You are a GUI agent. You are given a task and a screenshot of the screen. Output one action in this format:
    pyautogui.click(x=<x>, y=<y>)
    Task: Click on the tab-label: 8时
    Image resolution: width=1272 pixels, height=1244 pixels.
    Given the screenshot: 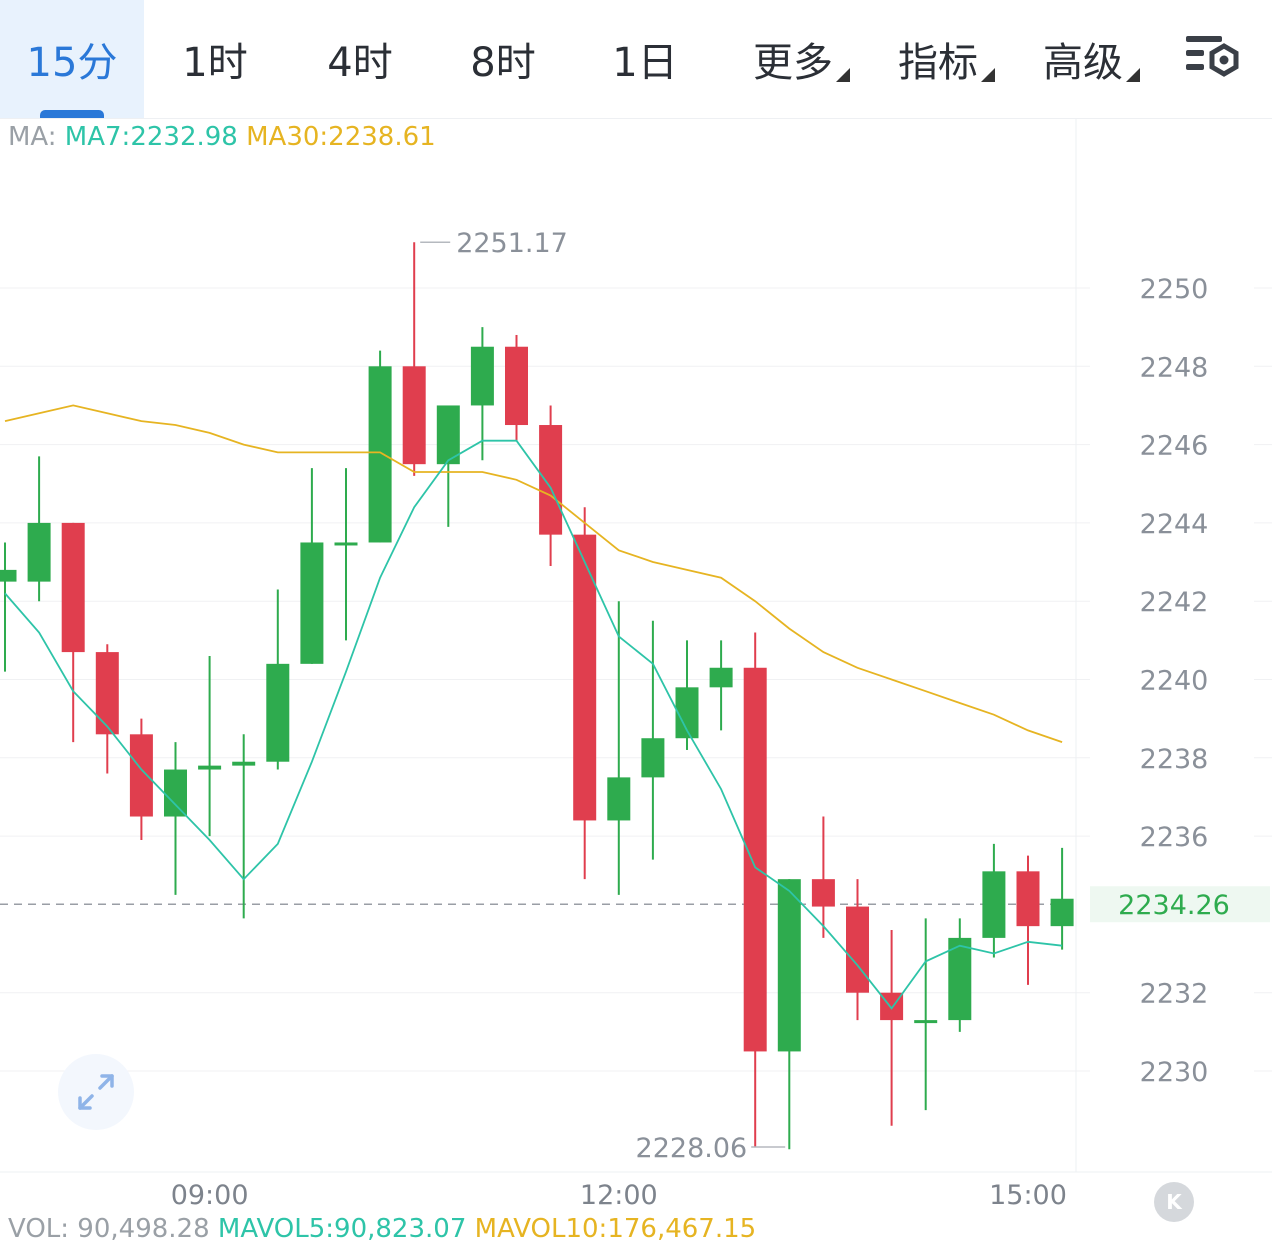 What is the action you would take?
    pyautogui.click(x=503, y=63)
    